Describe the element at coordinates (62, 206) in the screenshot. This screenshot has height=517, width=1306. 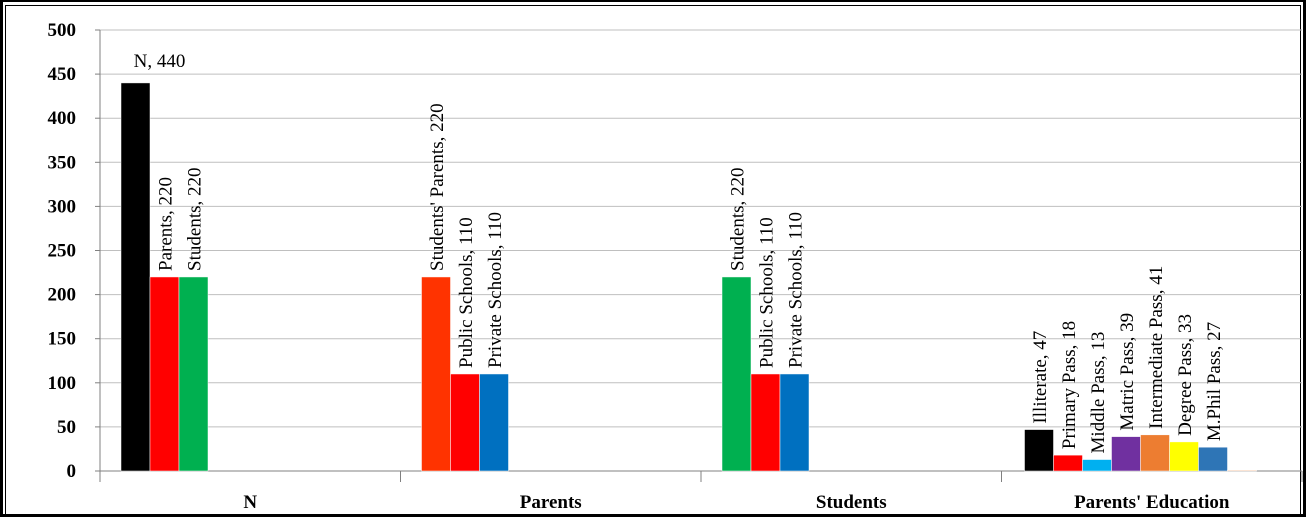
I see `y-tick-label: 300` at that location.